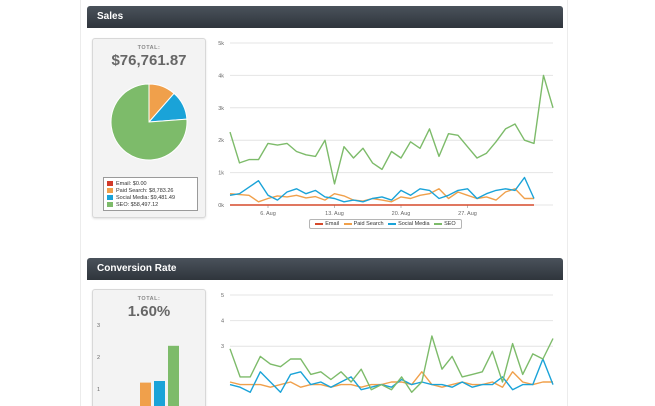  I want to click on conversion-total-value: 1.60%, so click(149, 311).